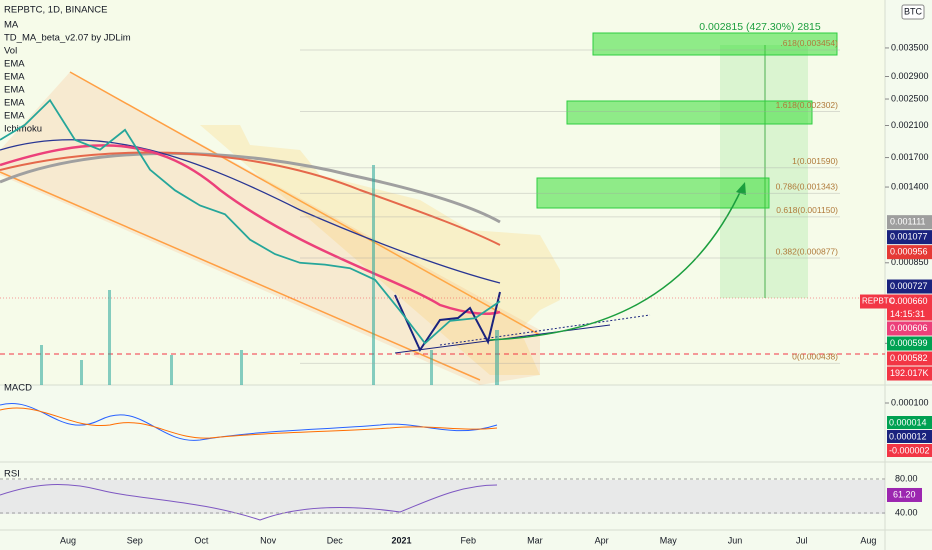 The image size is (932, 550). Describe the element at coordinates (135, 540) in the screenshot. I see `x-tick-label: Sep` at that location.